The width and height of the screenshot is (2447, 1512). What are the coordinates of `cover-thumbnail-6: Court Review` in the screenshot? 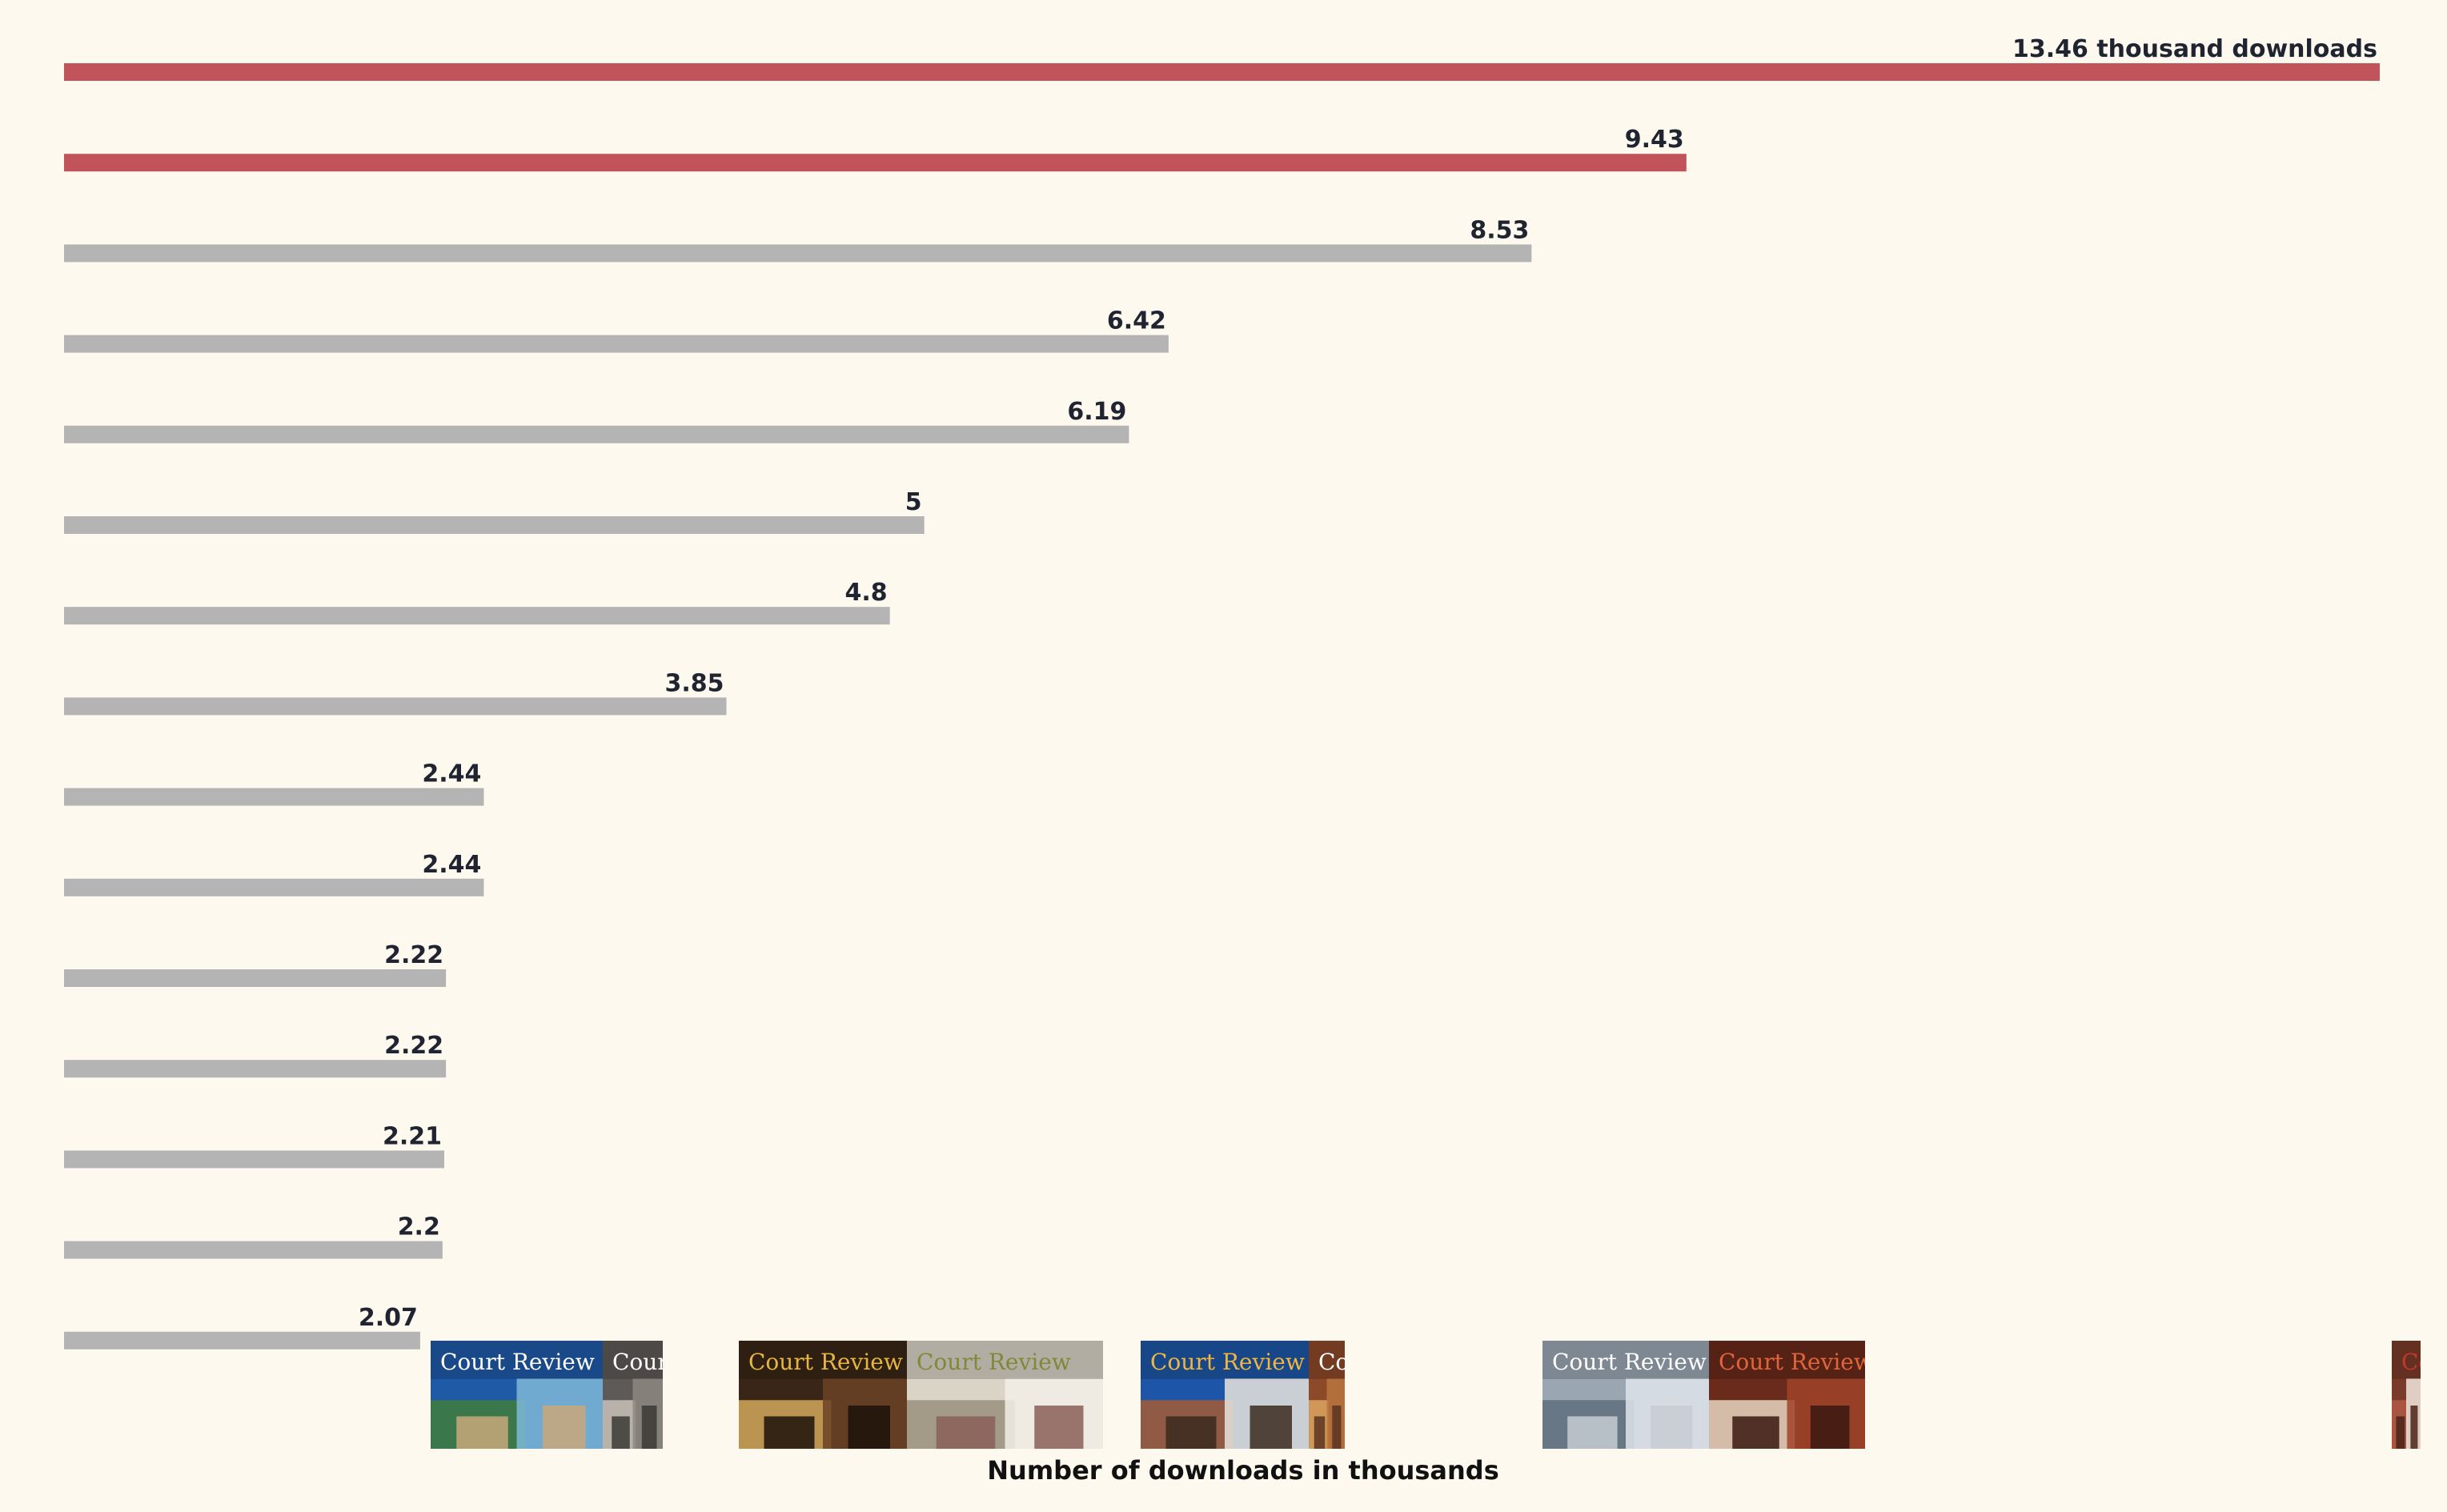 It's located at (1391, 1395).